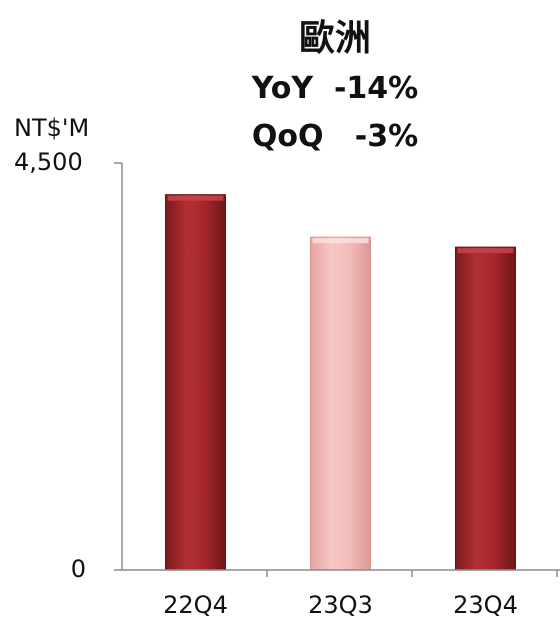 This screenshot has height=620, width=560. What do you see at coordinates (195, 198) in the screenshot?
I see `bar-highlight-22Q4` at bounding box center [195, 198].